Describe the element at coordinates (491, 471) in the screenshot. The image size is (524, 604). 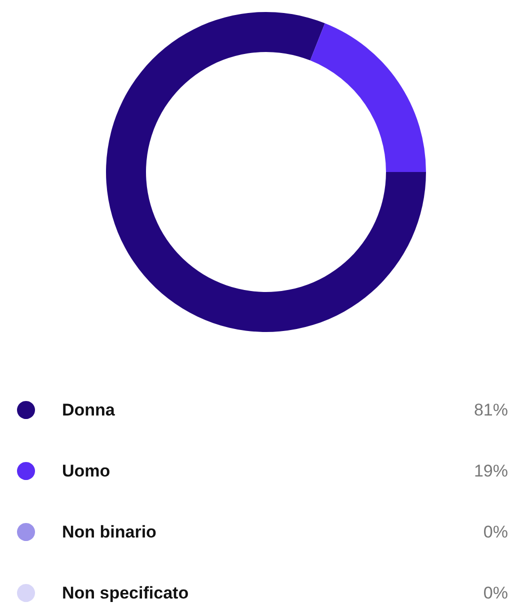
I see `data-label: 19%` at that location.